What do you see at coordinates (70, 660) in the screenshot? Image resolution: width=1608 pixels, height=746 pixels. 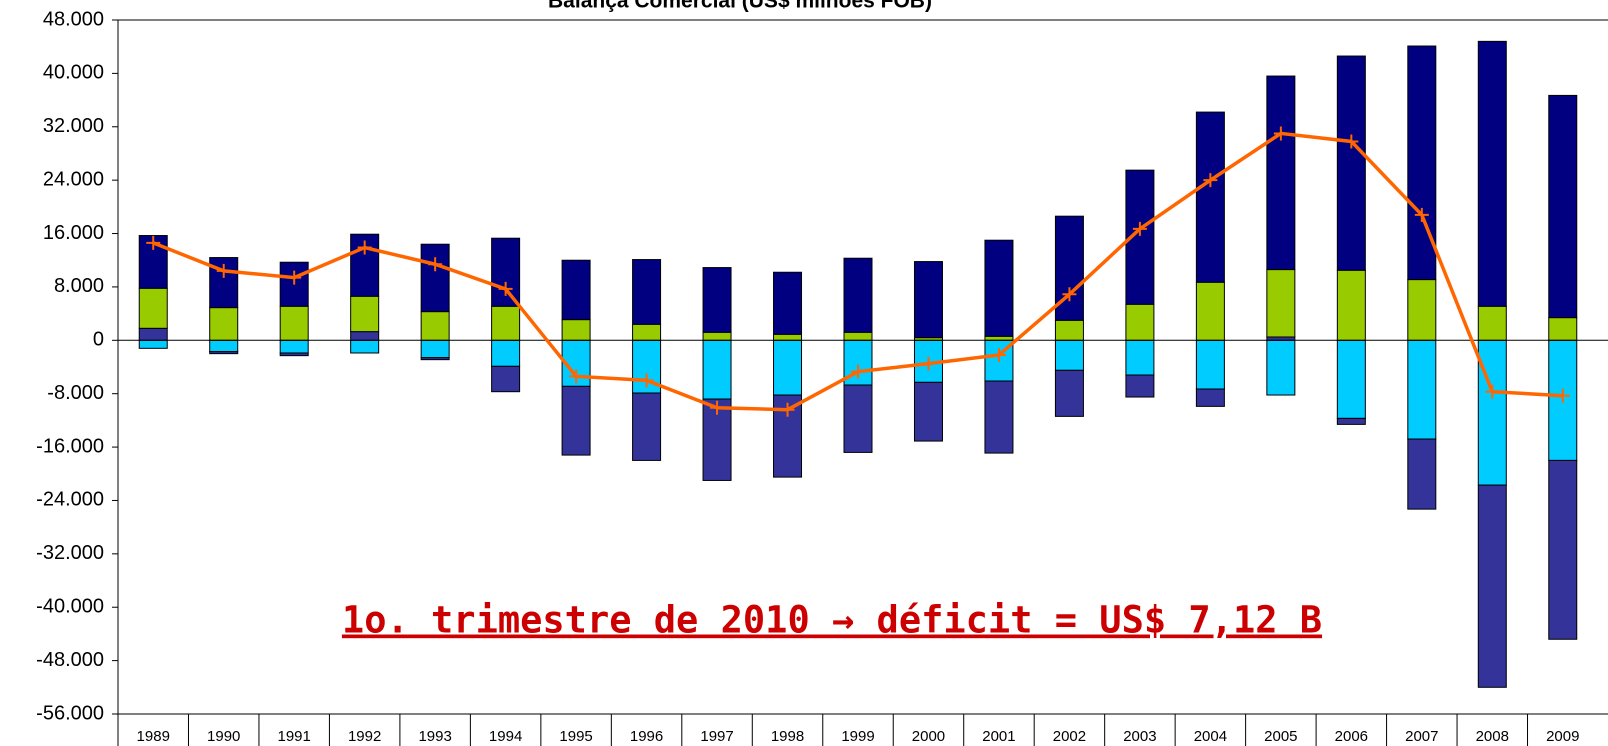 I see `y-tick-label: -48.000` at bounding box center [70, 660].